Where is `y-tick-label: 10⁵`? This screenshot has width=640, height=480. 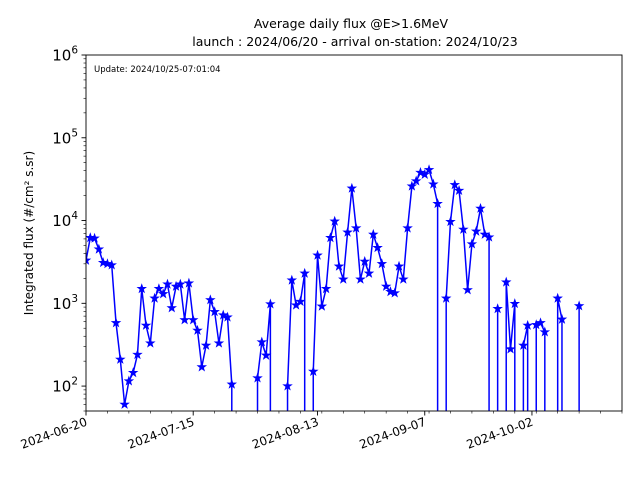
y-tick-label: 10⁵ is located at coordinates (65, 137).